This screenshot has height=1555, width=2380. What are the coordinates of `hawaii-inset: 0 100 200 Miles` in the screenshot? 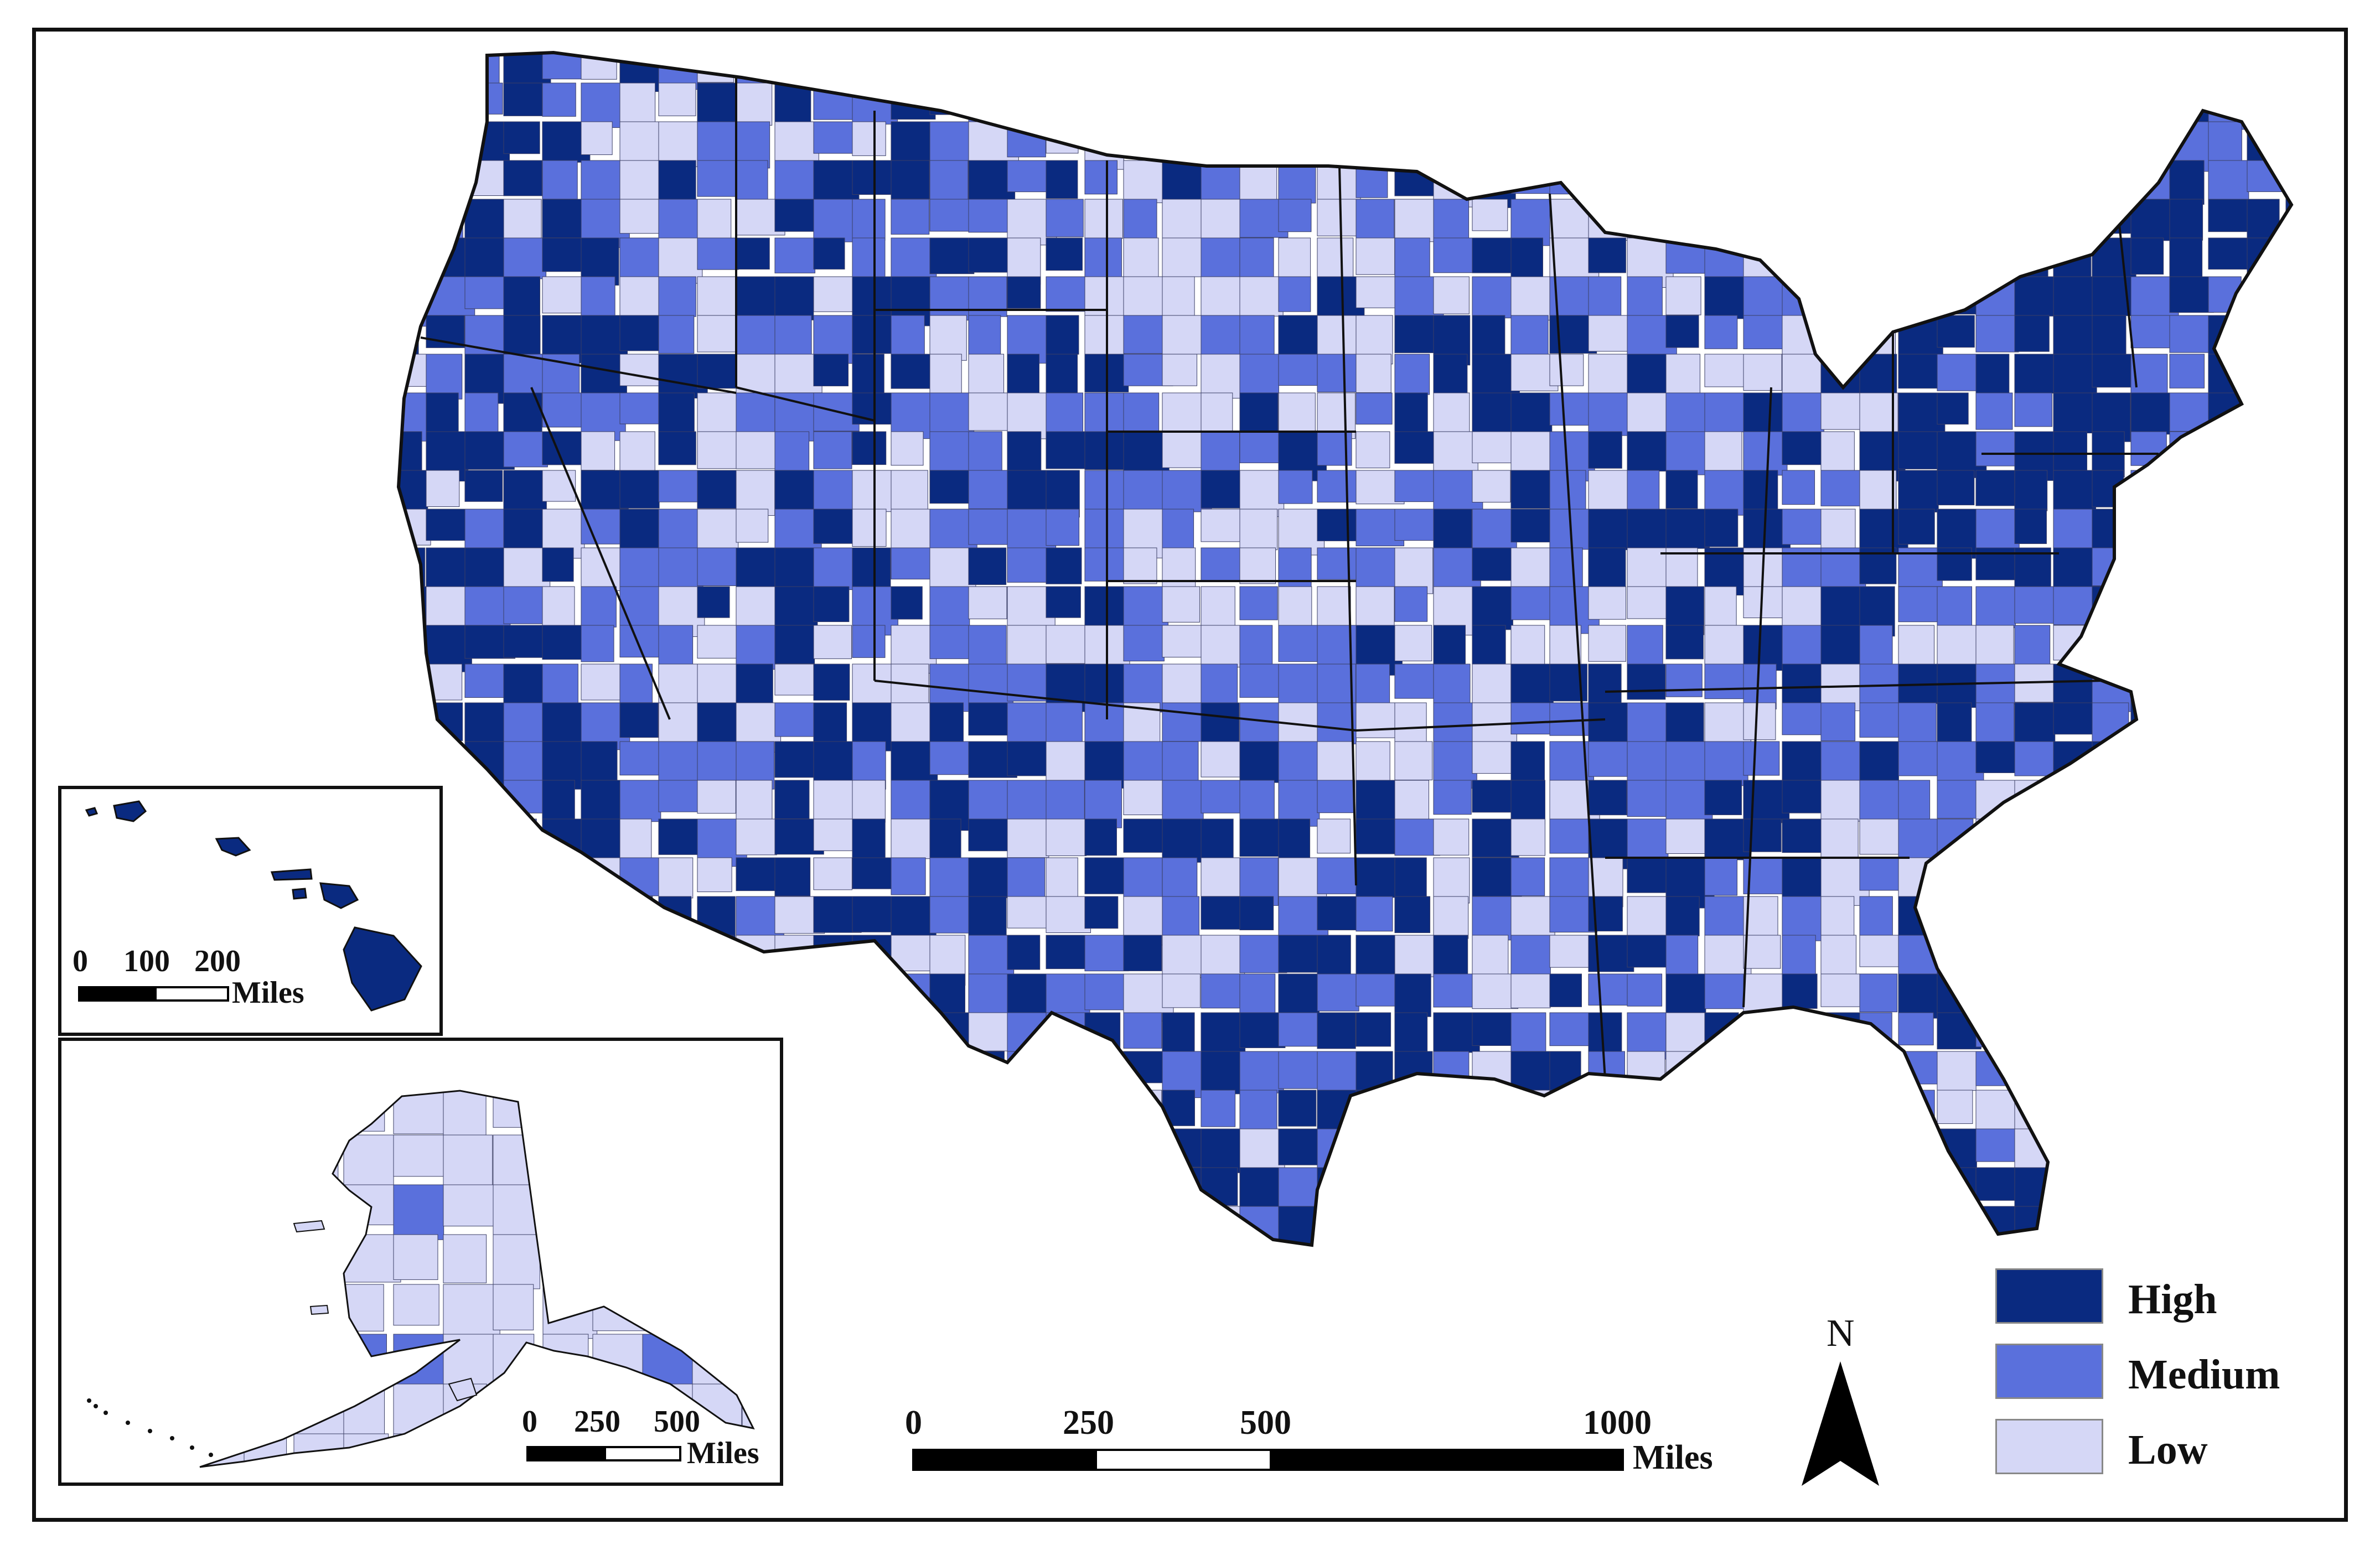 It's located at (251, 911).